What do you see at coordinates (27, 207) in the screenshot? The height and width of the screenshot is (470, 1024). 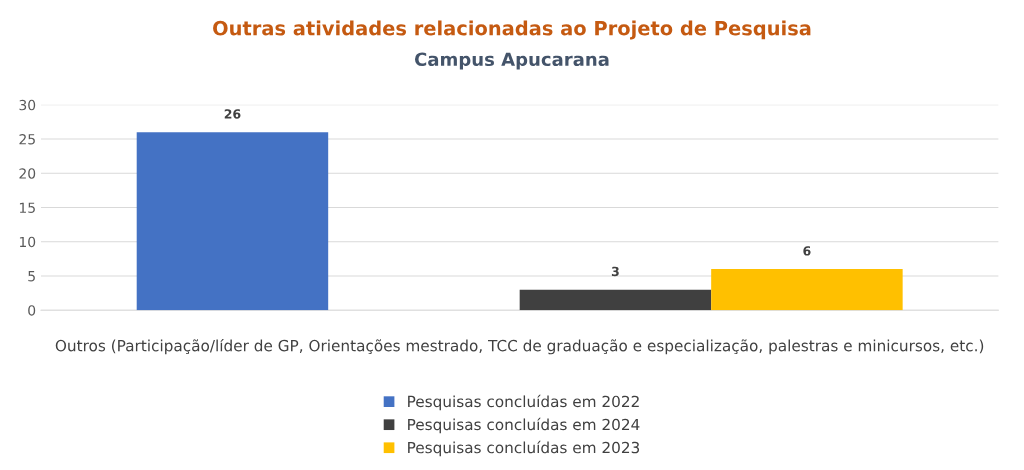 I see `y-tick-label: 15` at bounding box center [27, 207].